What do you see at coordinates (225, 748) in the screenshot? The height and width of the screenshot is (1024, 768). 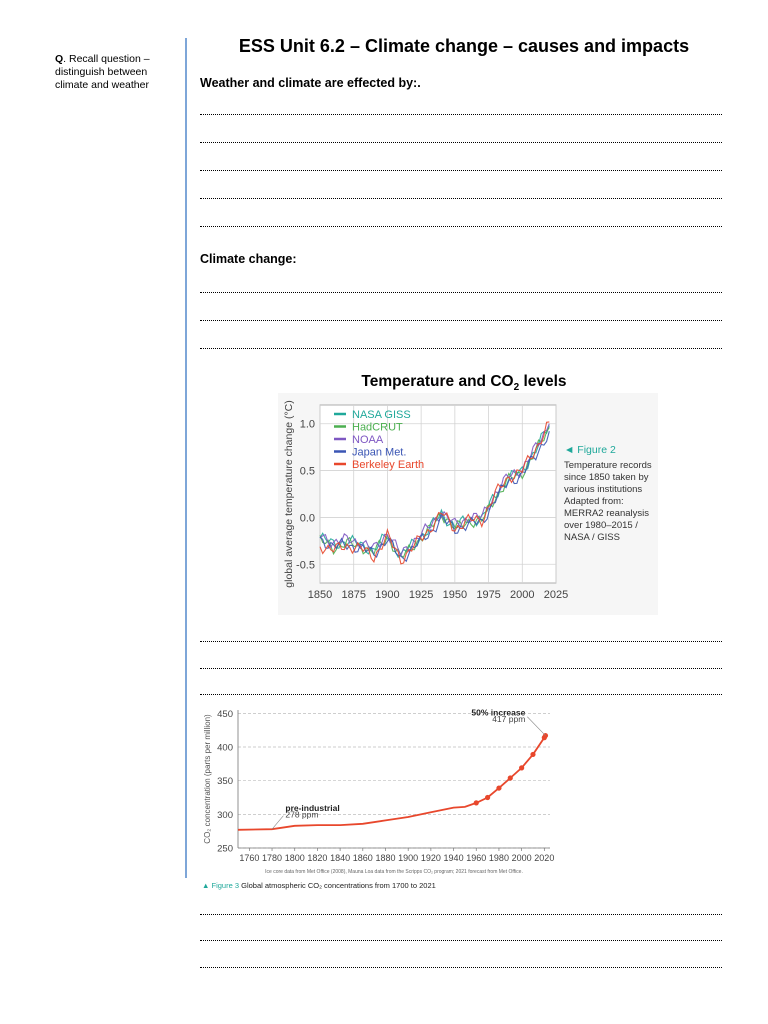 I see `y-tick-label: 400` at bounding box center [225, 748].